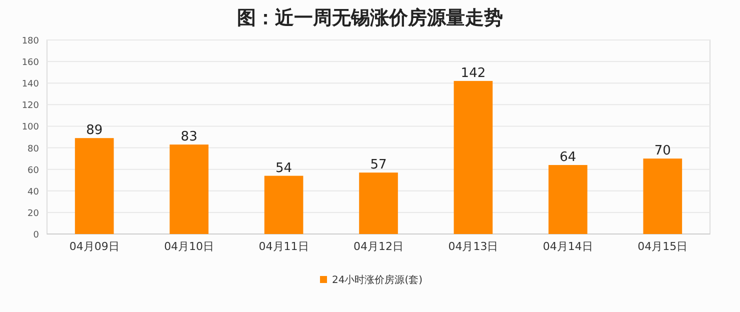 The height and width of the screenshot is (312, 740). Describe the element at coordinates (31, 41) in the screenshot. I see `y-tick-label: 180` at that location.